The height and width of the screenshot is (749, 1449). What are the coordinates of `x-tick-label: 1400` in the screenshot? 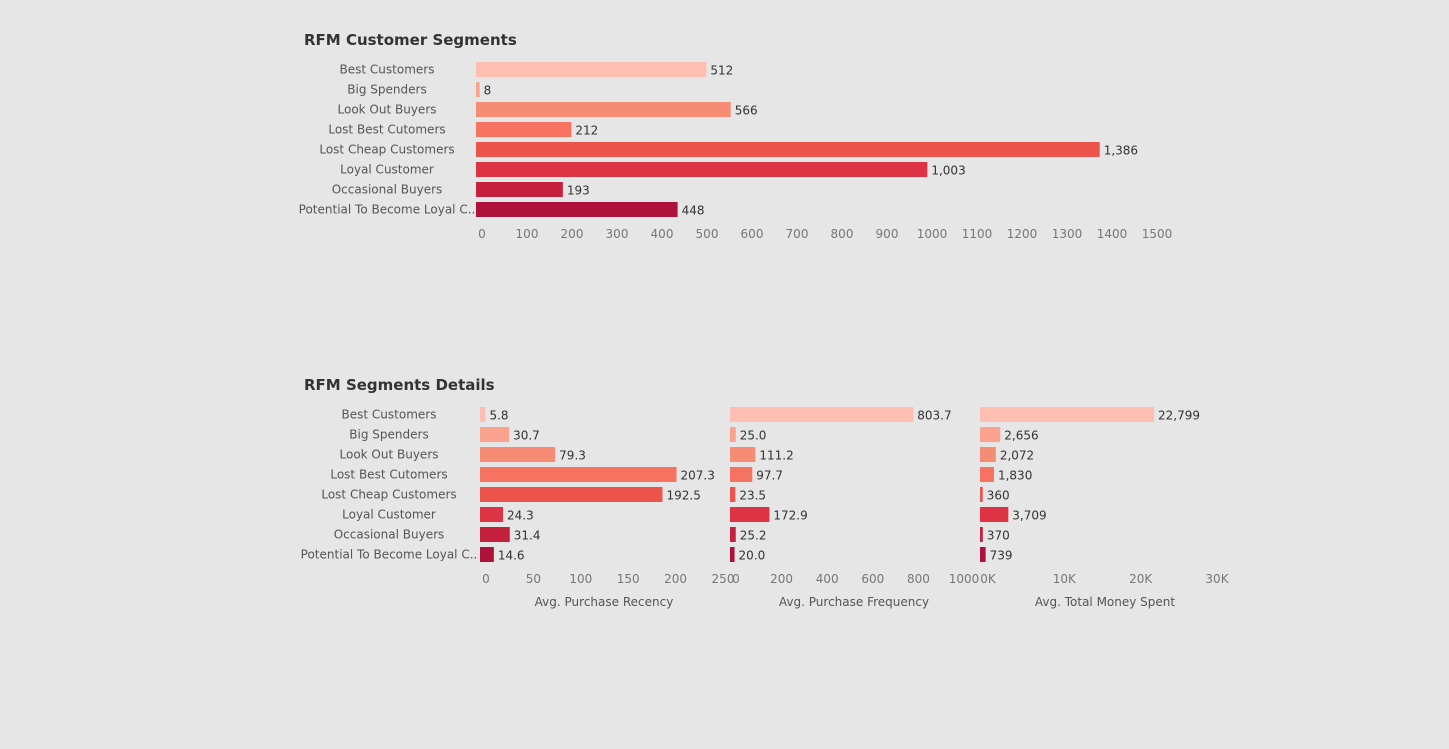 It's located at (1112, 234).